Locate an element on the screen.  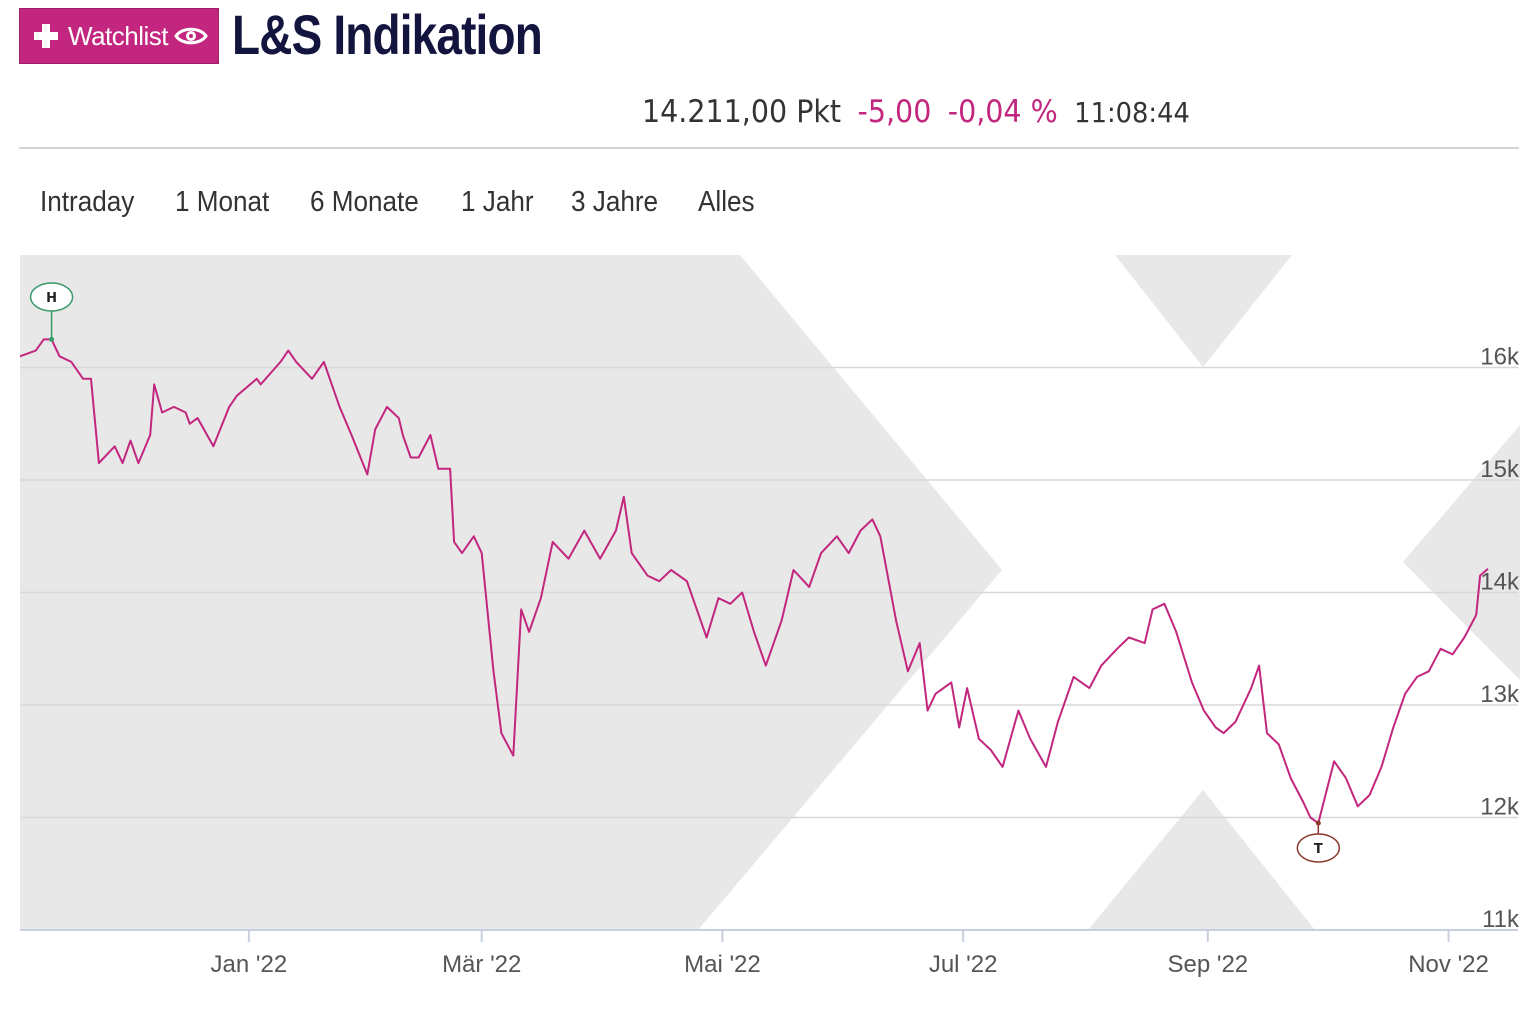
high-marker-bubble is located at coordinates (51, 297).